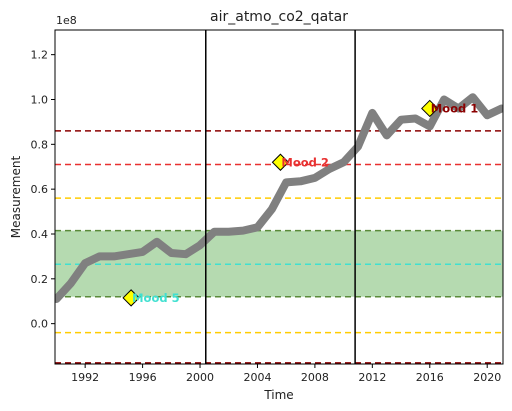 This screenshot has height=411, width=512. Describe the element at coordinates (372, 377) in the screenshot. I see `x-tick-label-6: 2012` at that location.